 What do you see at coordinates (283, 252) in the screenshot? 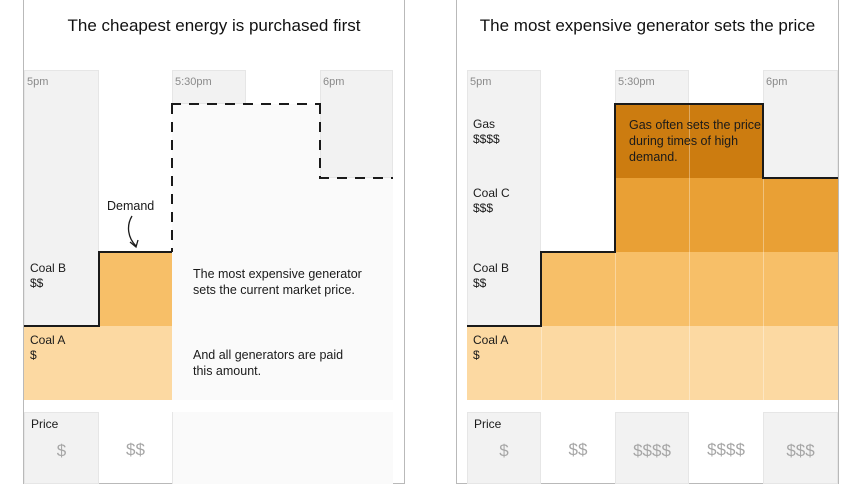
I see `column-545pm-body` at bounding box center [283, 252].